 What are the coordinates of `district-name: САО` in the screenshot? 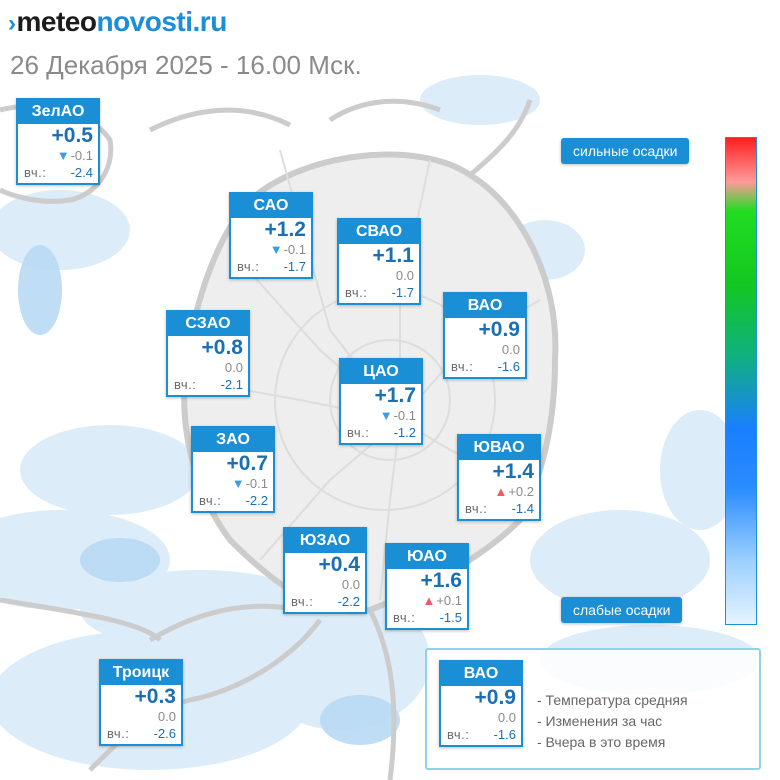 It's located at (271, 206).